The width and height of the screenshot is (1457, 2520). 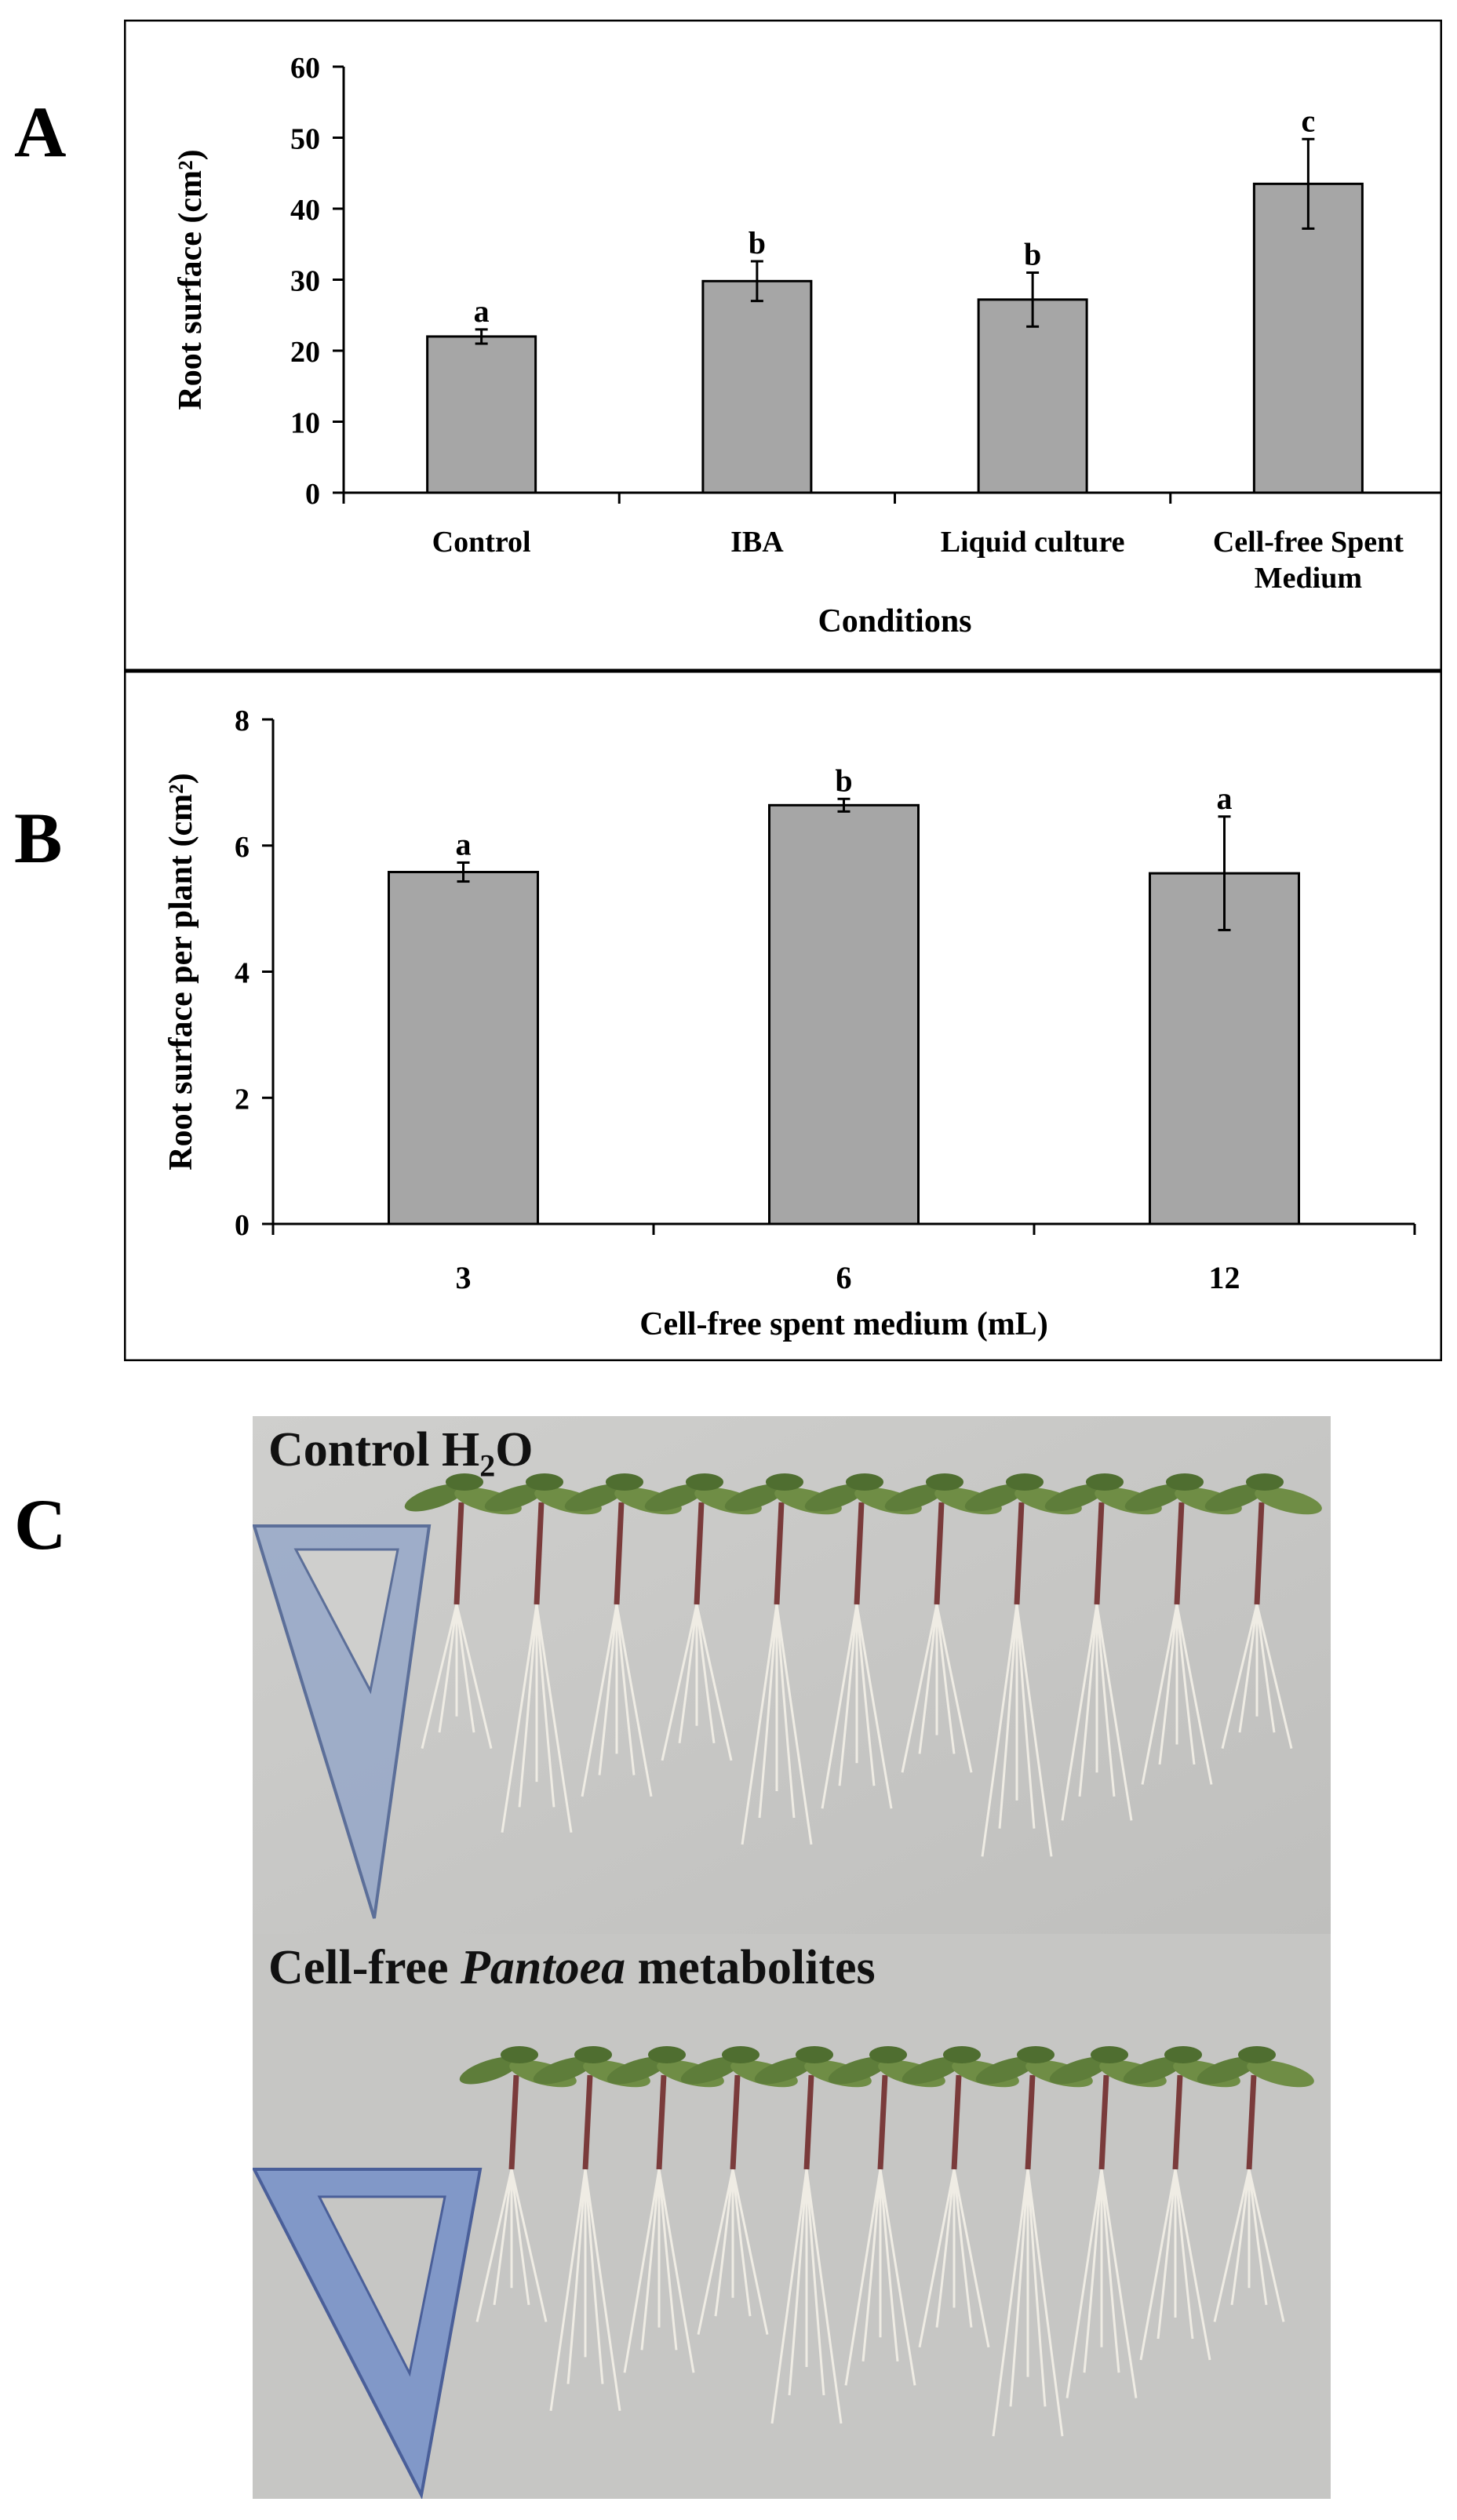 What do you see at coordinates (894, 621) in the screenshot?
I see `chartA-x-axis-label: Conditions` at bounding box center [894, 621].